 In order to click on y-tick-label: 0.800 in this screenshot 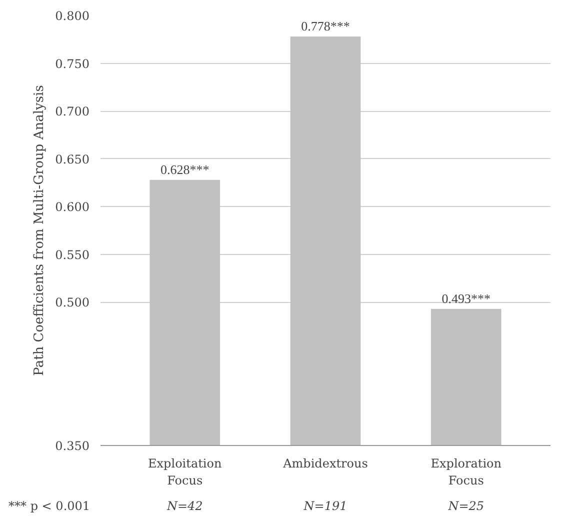, I will do `click(72, 16)`.